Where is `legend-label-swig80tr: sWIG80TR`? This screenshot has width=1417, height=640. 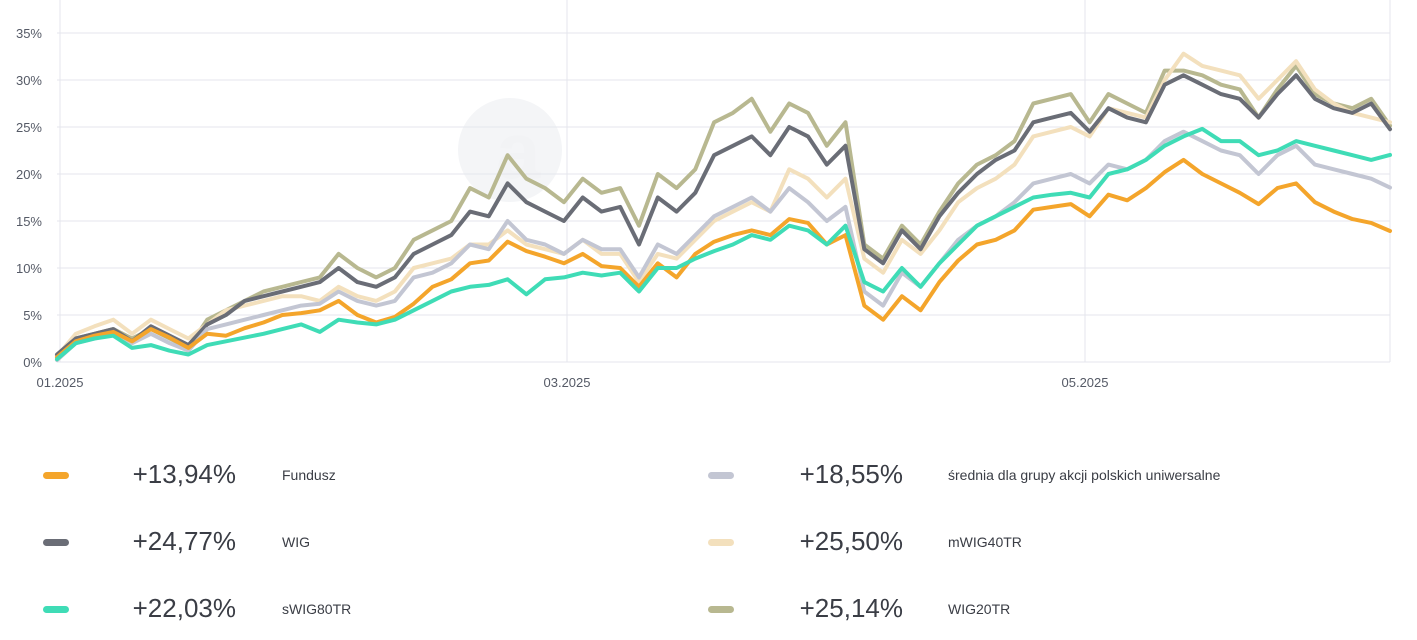 legend-label-swig80tr: sWIG80TR is located at coordinates (317, 609).